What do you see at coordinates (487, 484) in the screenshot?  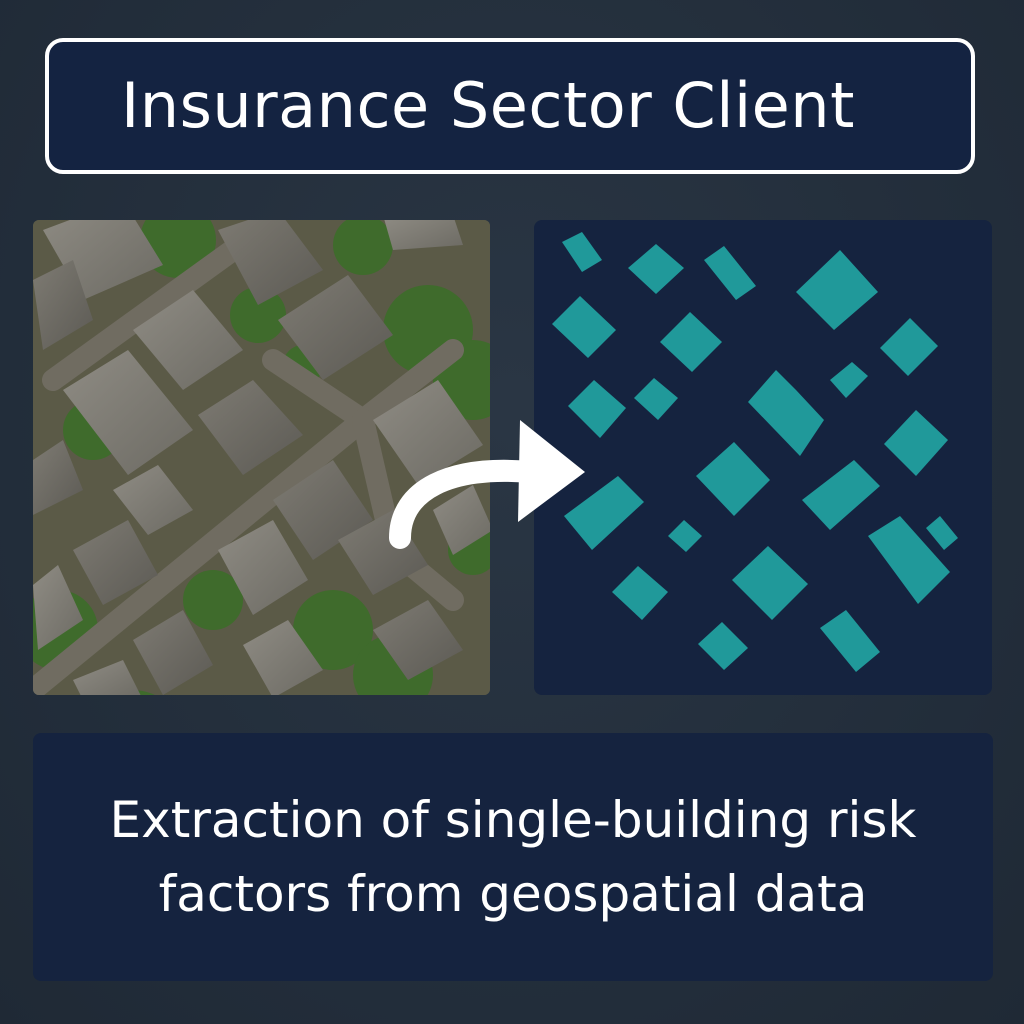 I see `curved-arrow-right-icon` at bounding box center [487, 484].